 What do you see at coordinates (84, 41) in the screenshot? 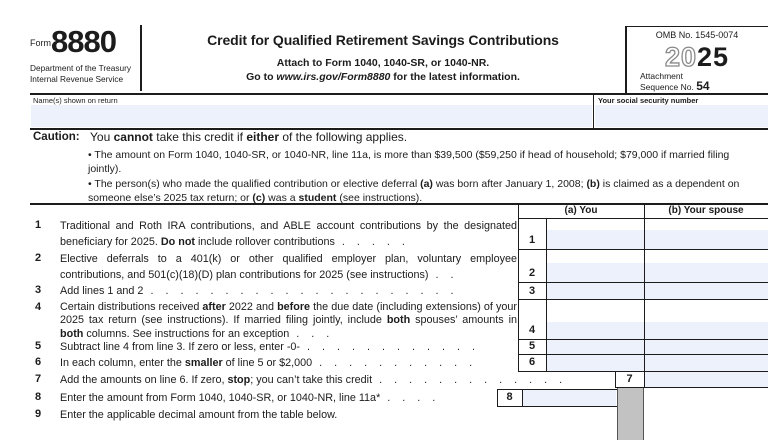
I see `form-number: 8880` at bounding box center [84, 41].